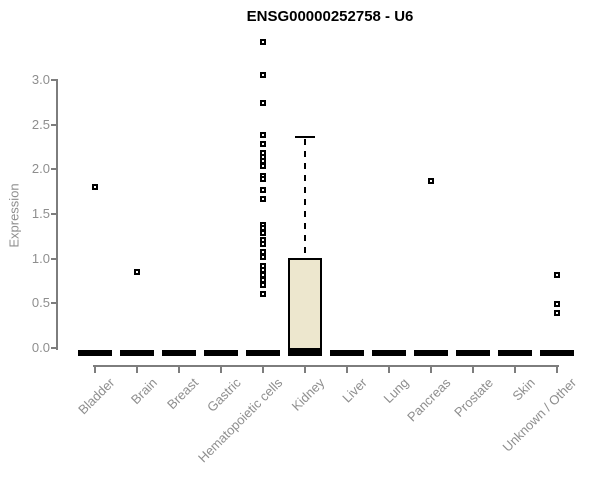  What do you see at coordinates (308, 394) in the screenshot?
I see `x-category-label: Kidney` at bounding box center [308, 394].